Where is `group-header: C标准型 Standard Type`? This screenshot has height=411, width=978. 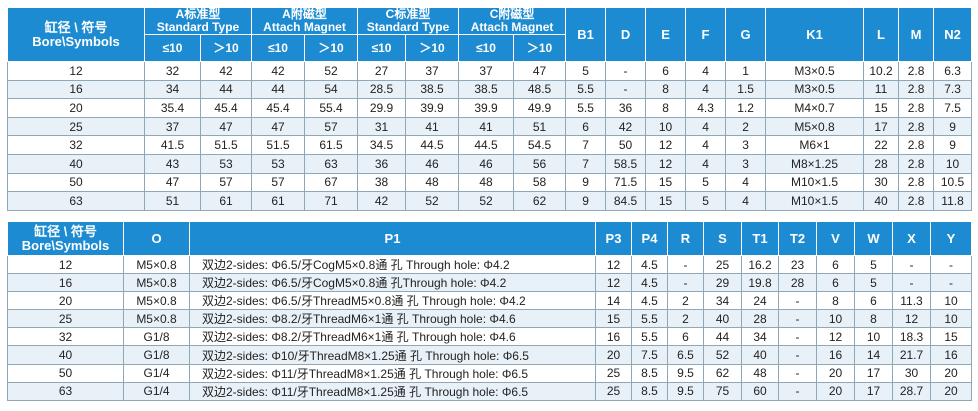
group-header: C标准型 Standard Type is located at coordinates (408, 21).